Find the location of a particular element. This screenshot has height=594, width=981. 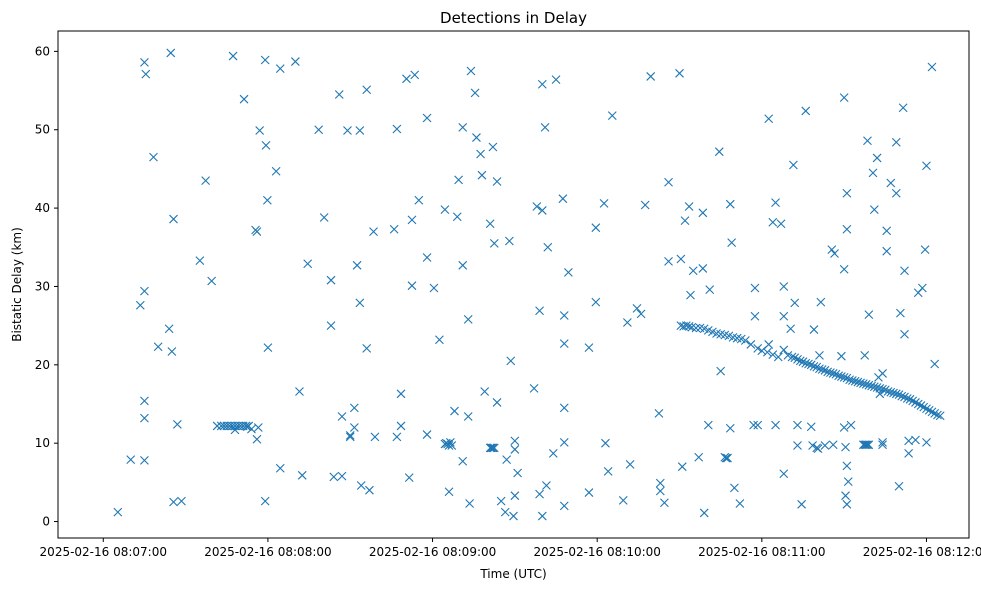

y-tick-label-5: 50 is located at coordinates (42, 130).